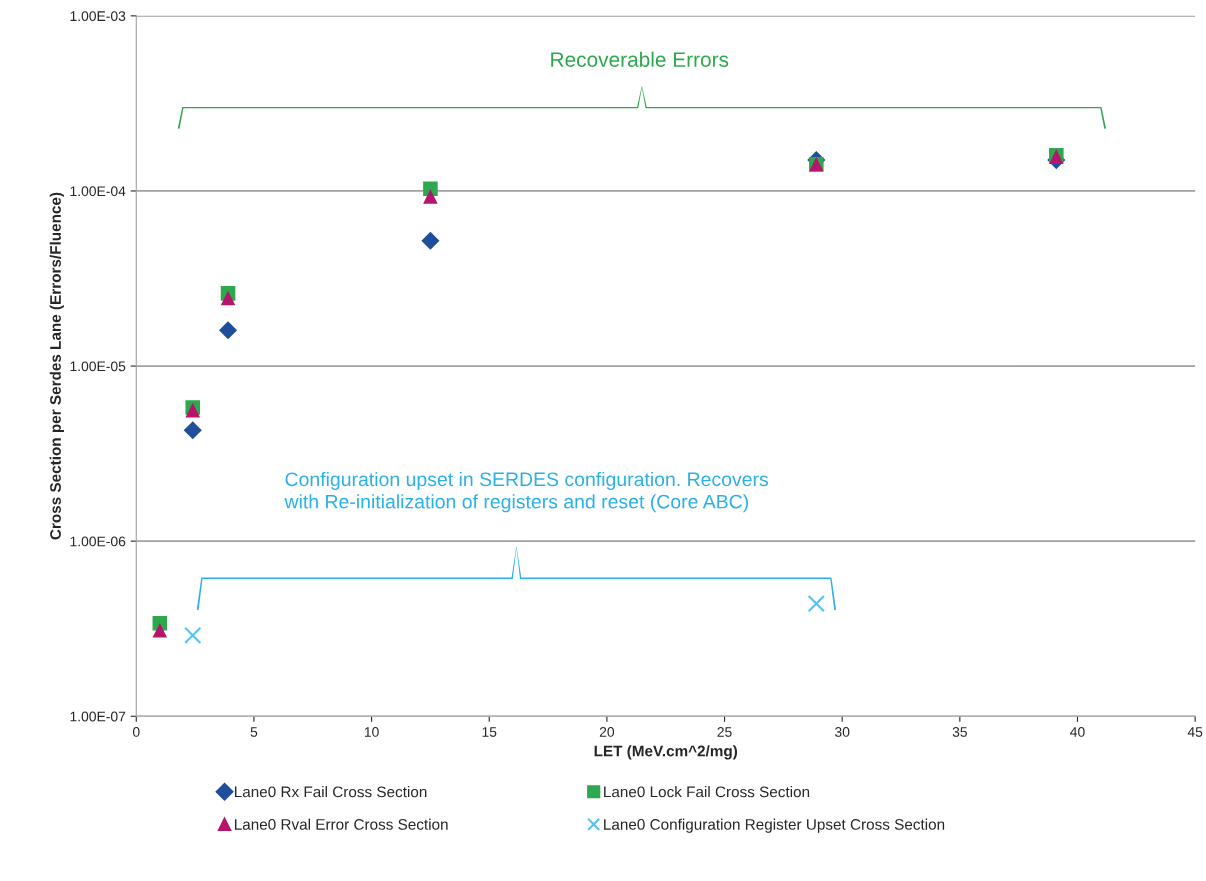 Image resolution: width=1206 pixels, height=881 pixels. What do you see at coordinates (254, 732) in the screenshot?
I see `x-tick-label: 5` at bounding box center [254, 732].